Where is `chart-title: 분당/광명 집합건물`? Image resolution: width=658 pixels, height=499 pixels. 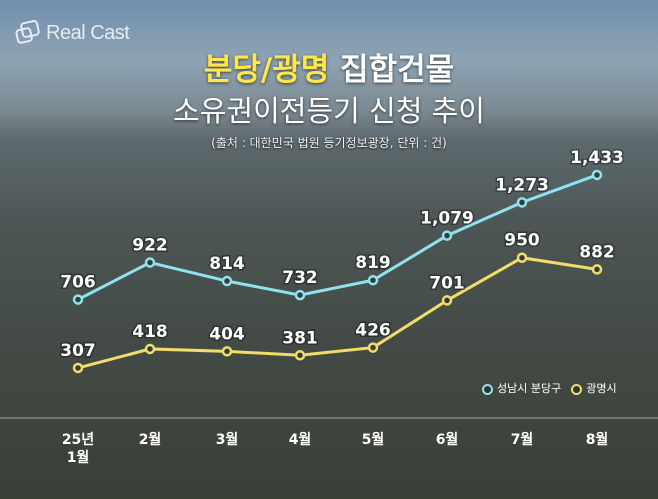 chart-title: 분당/광명 집합건물 is located at coordinates (329, 66).